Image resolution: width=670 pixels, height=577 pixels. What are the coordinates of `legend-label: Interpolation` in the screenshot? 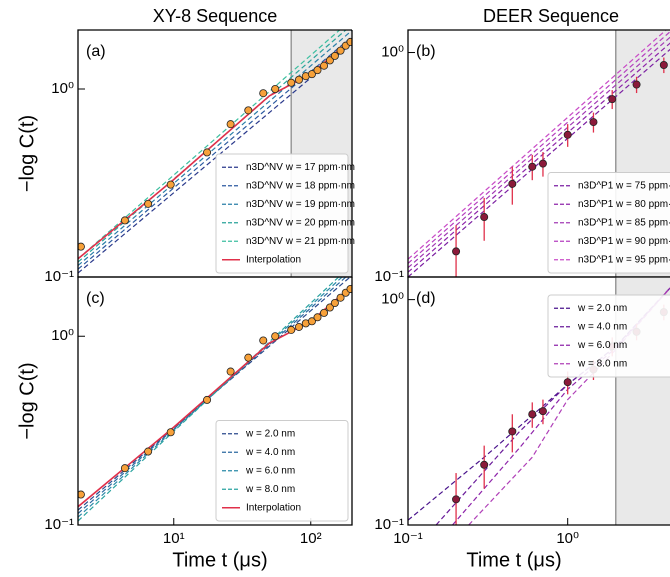 It's located at (273, 259).